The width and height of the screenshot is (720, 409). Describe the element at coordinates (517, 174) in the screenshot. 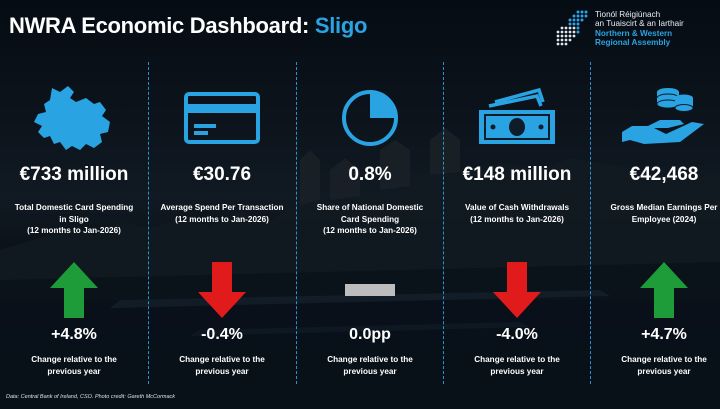

I see `metric-value: €148 million` at that location.